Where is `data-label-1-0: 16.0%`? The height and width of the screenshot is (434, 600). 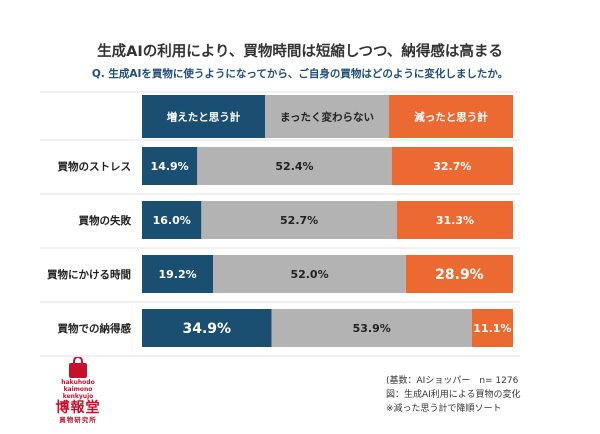 data-label-1-0: 16.0% is located at coordinates (172, 220).